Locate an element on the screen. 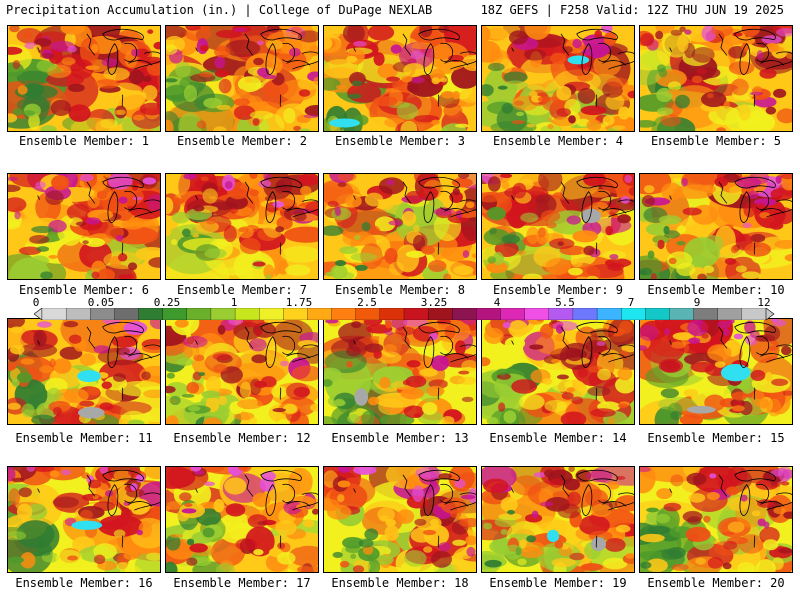 Image resolution: width=800 pixels, height=600 pixels. member-caption-12: Ensemble Member: 12 is located at coordinates (242, 438).